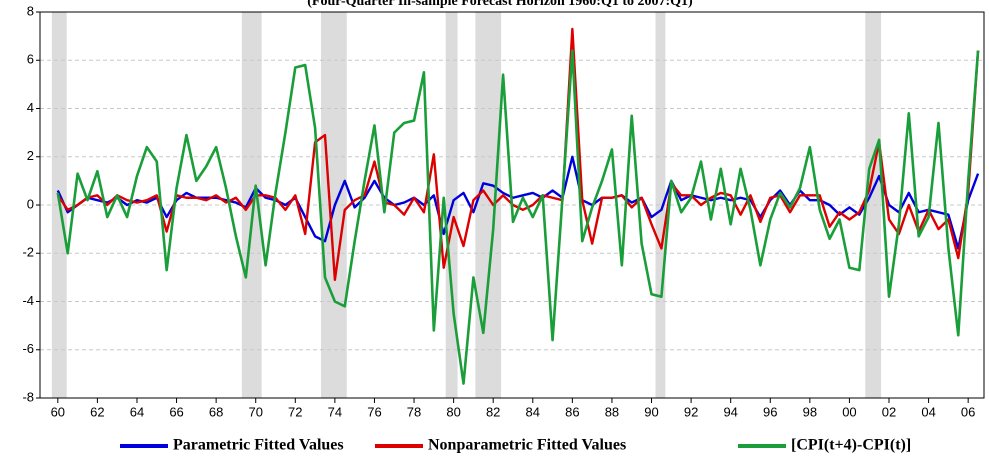 The height and width of the screenshot is (464, 989). Describe the element at coordinates (374, 411) in the screenshot. I see `x-tick-label: 76` at that location.